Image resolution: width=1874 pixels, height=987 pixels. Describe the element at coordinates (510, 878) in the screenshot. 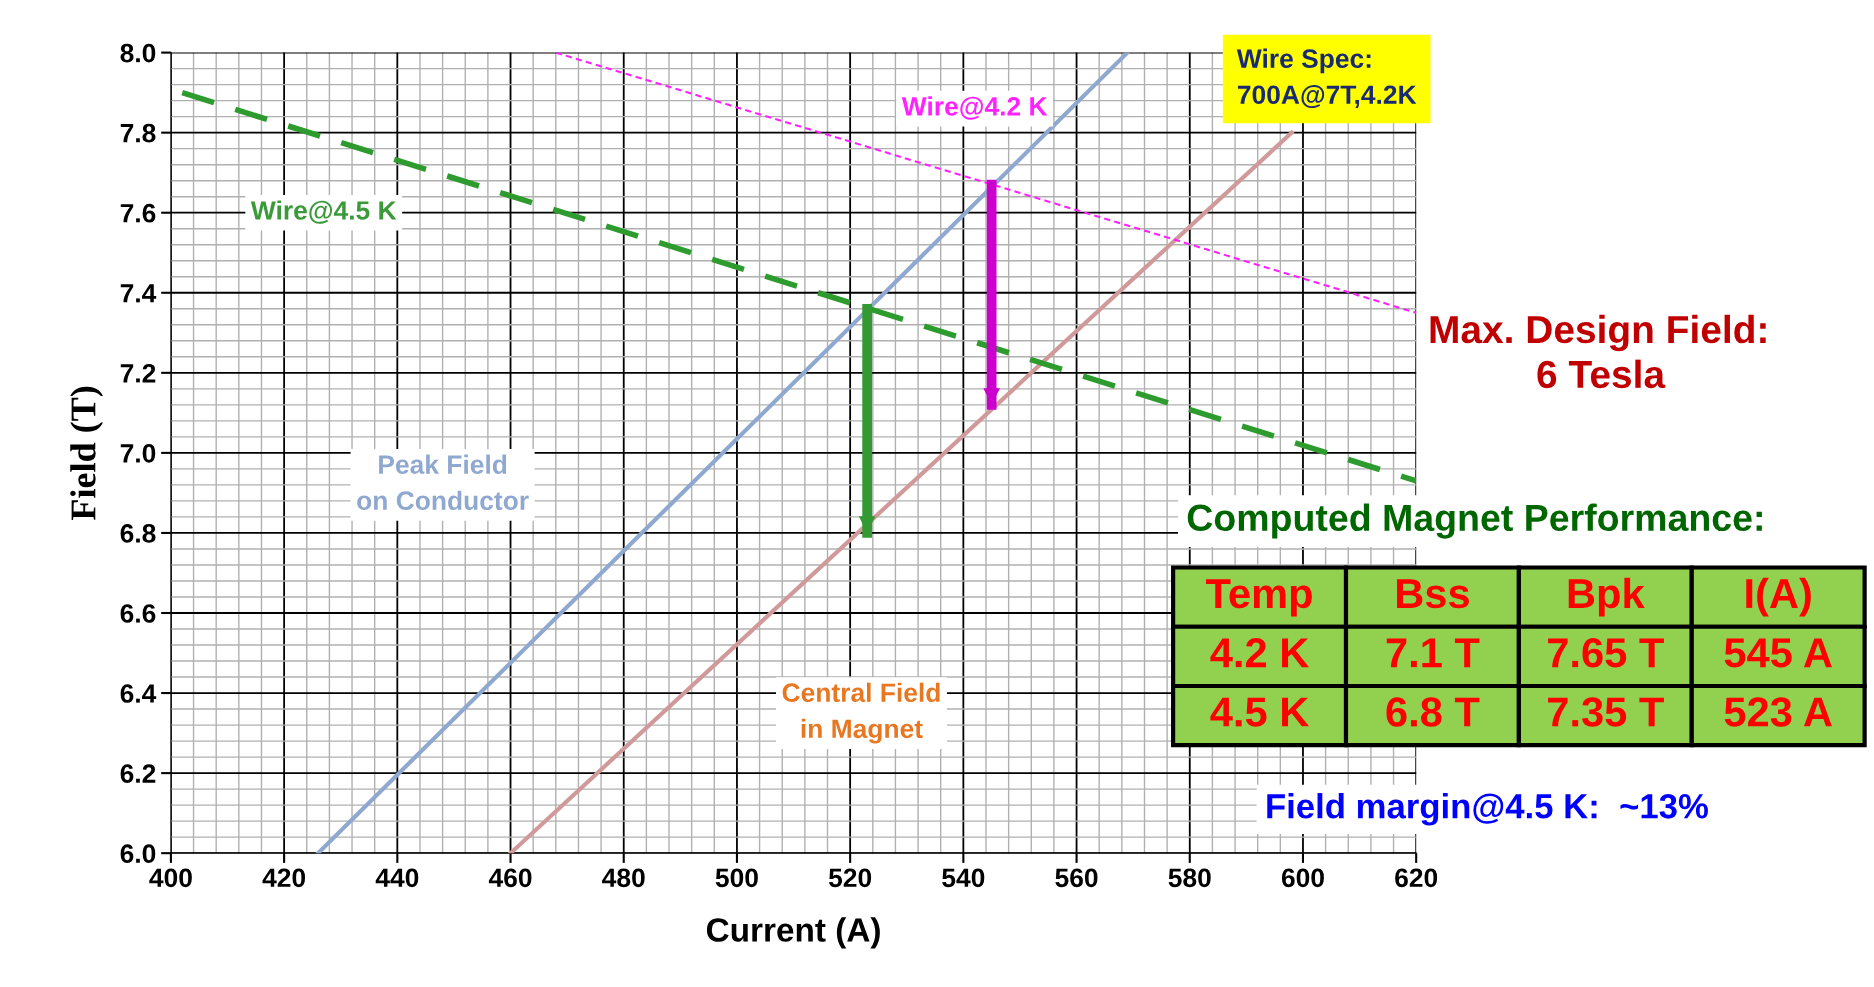

I see `x-tick-label: 460` at that location.